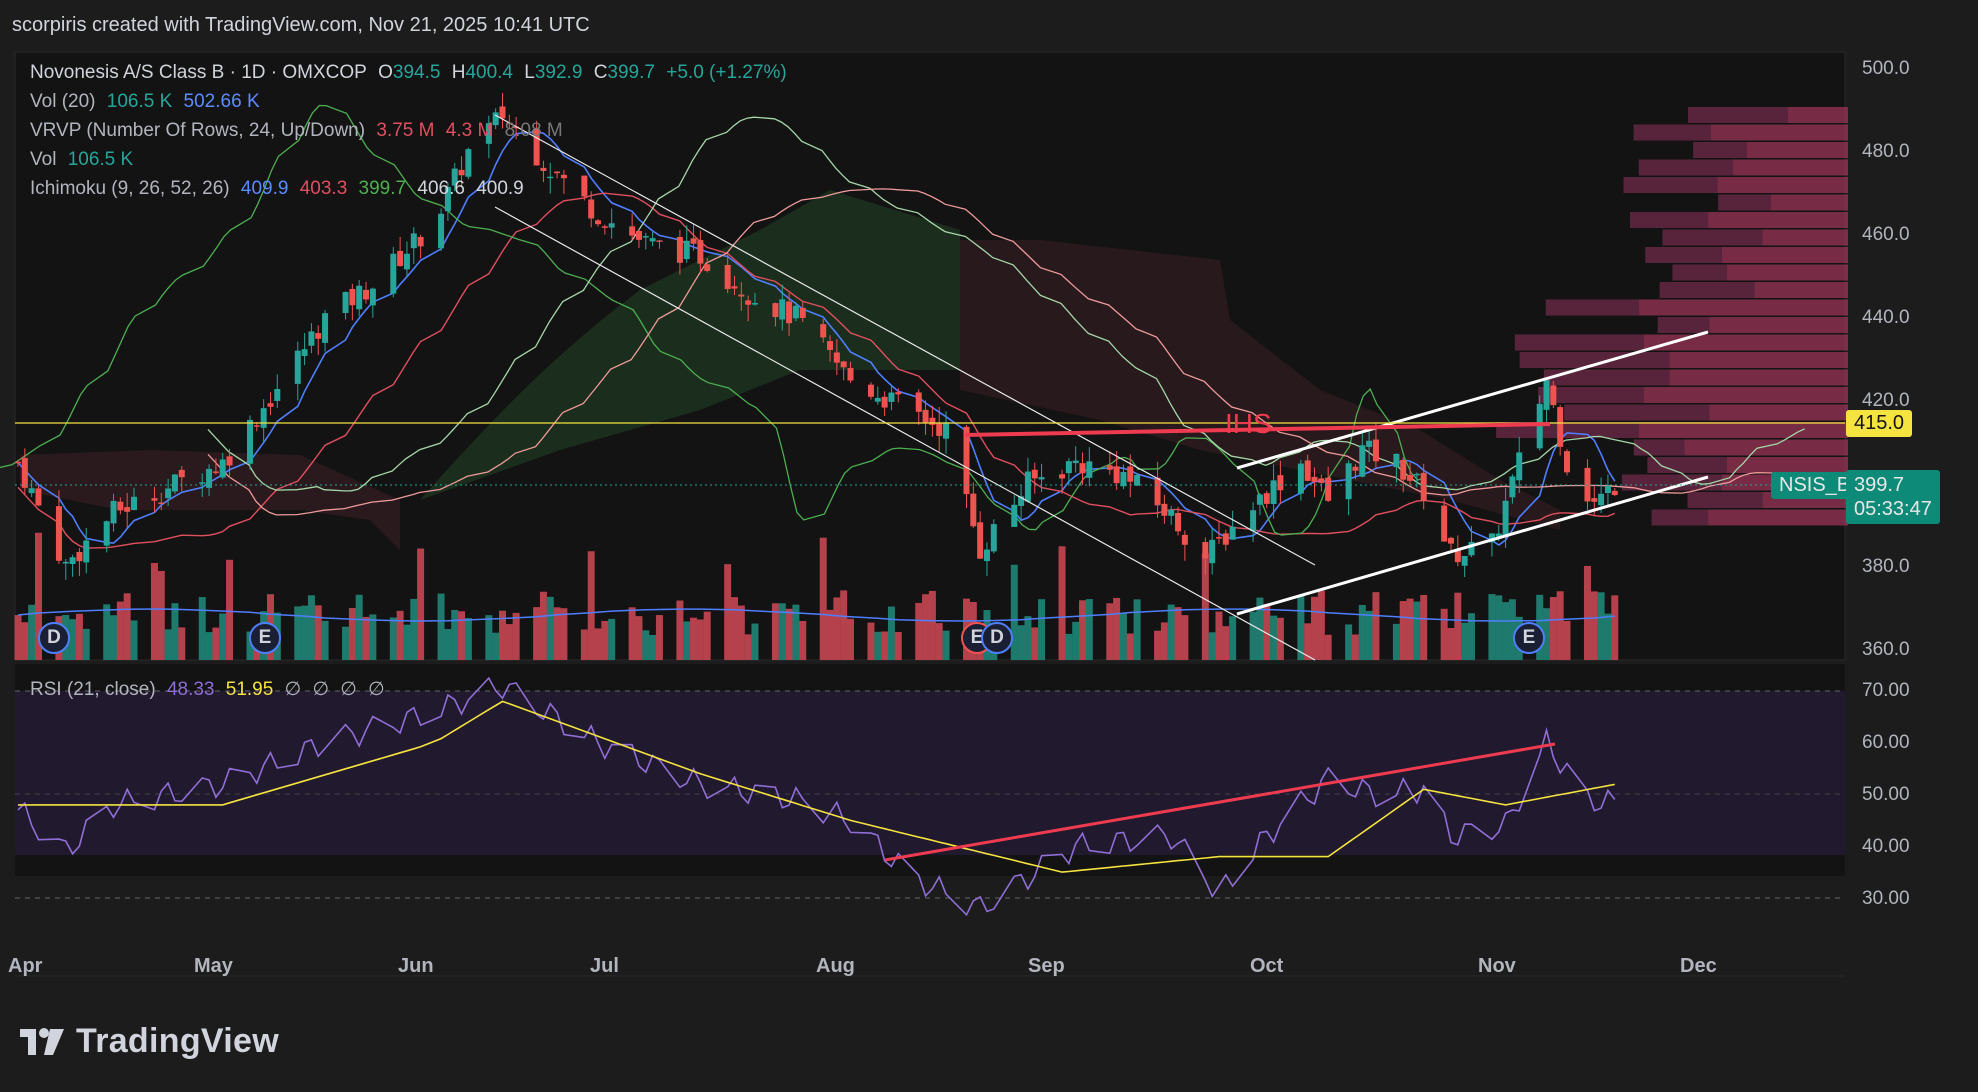 The width and height of the screenshot is (1978, 1092). What do you see at coordinates (198, 72) in the screenshot?
I see `symbol-title: Novonesis A/S Class B · 1D · OMXCOP` at bounding box center [198, 72].